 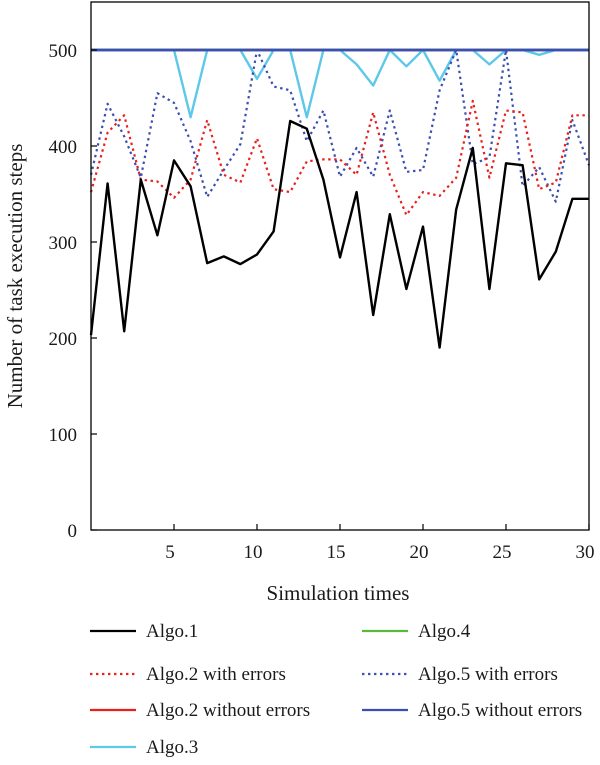 I want to click on legend-item: Algo.2 with errors, so click(x=188, y=674).